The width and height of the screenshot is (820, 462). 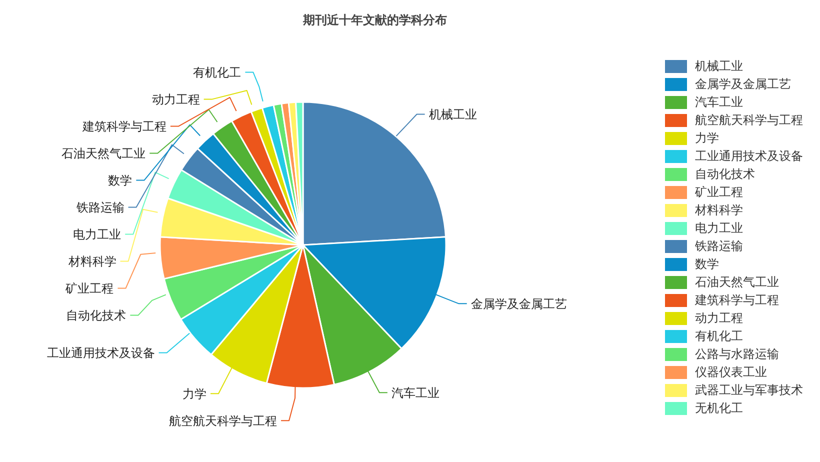 What do you see at coordinates (743, 84) in the screenshot?
I see `legend-label: 金属学及金属工艺` at bounding box center [743, 84].